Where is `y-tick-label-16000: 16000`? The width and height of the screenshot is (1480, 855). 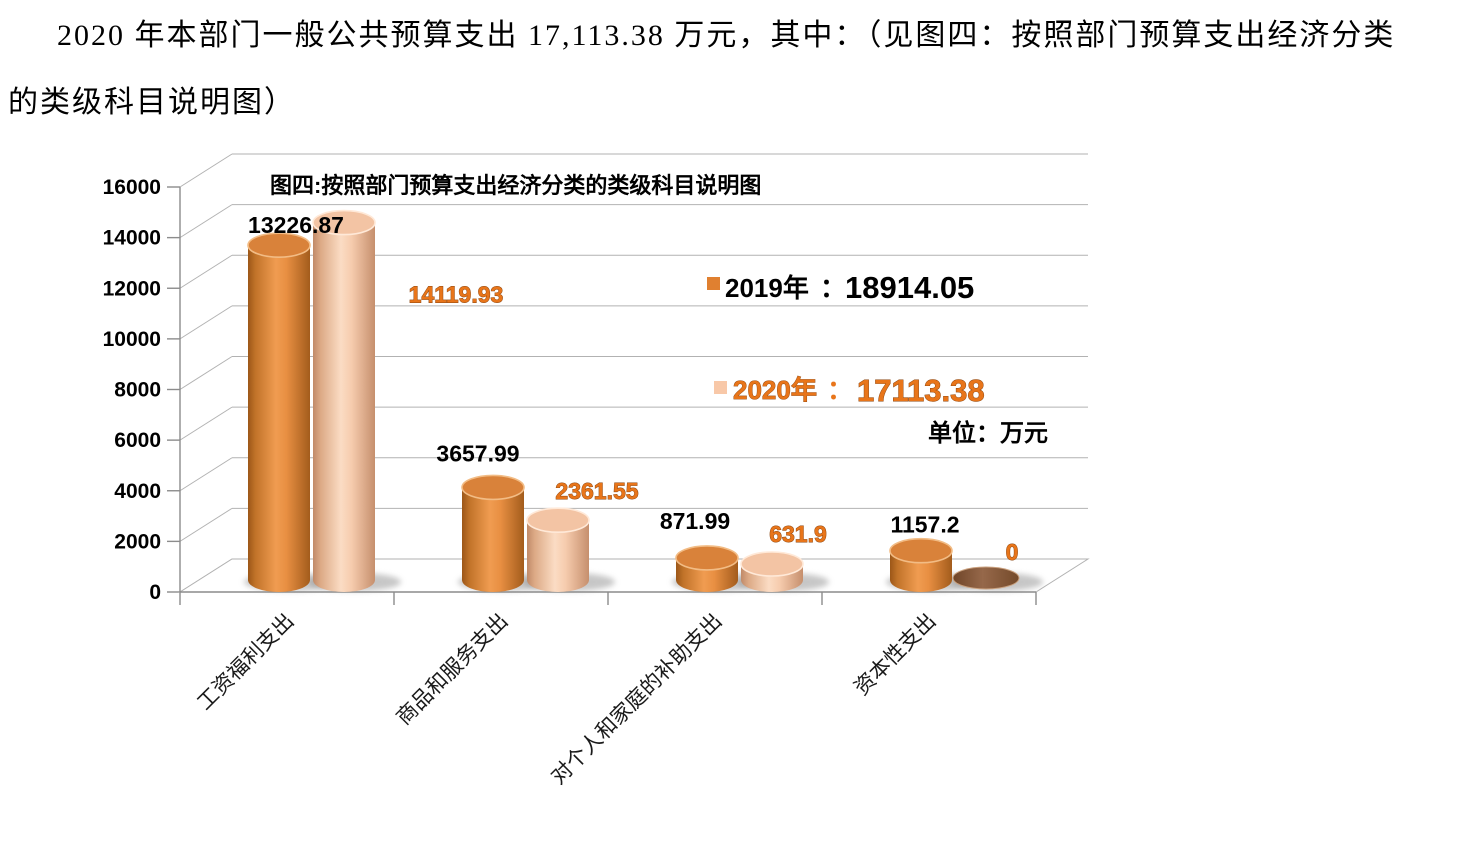 y-tick-label-16000: 16000 is located at coordinates (132, 187).